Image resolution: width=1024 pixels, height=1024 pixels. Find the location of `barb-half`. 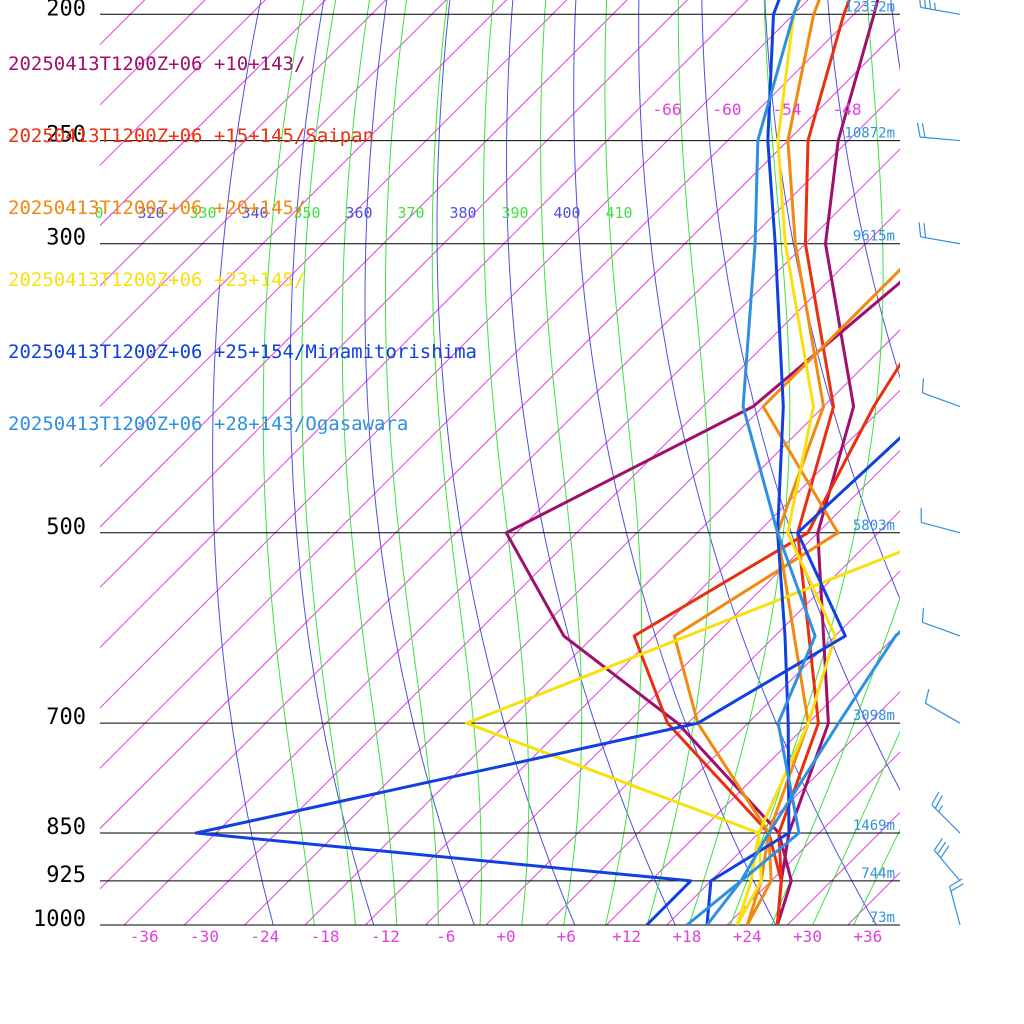

barb-half is located at coordinates (935, 6).